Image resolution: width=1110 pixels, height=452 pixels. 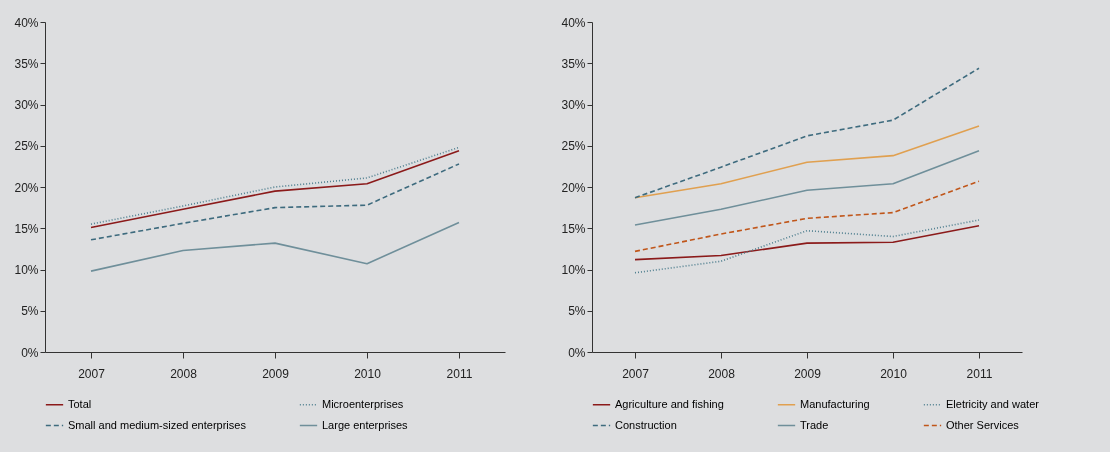 What do you see at coordinates (983, 424) in the screenshot?
I see `legend-label: Other Services` at bounding box center [983, 424].